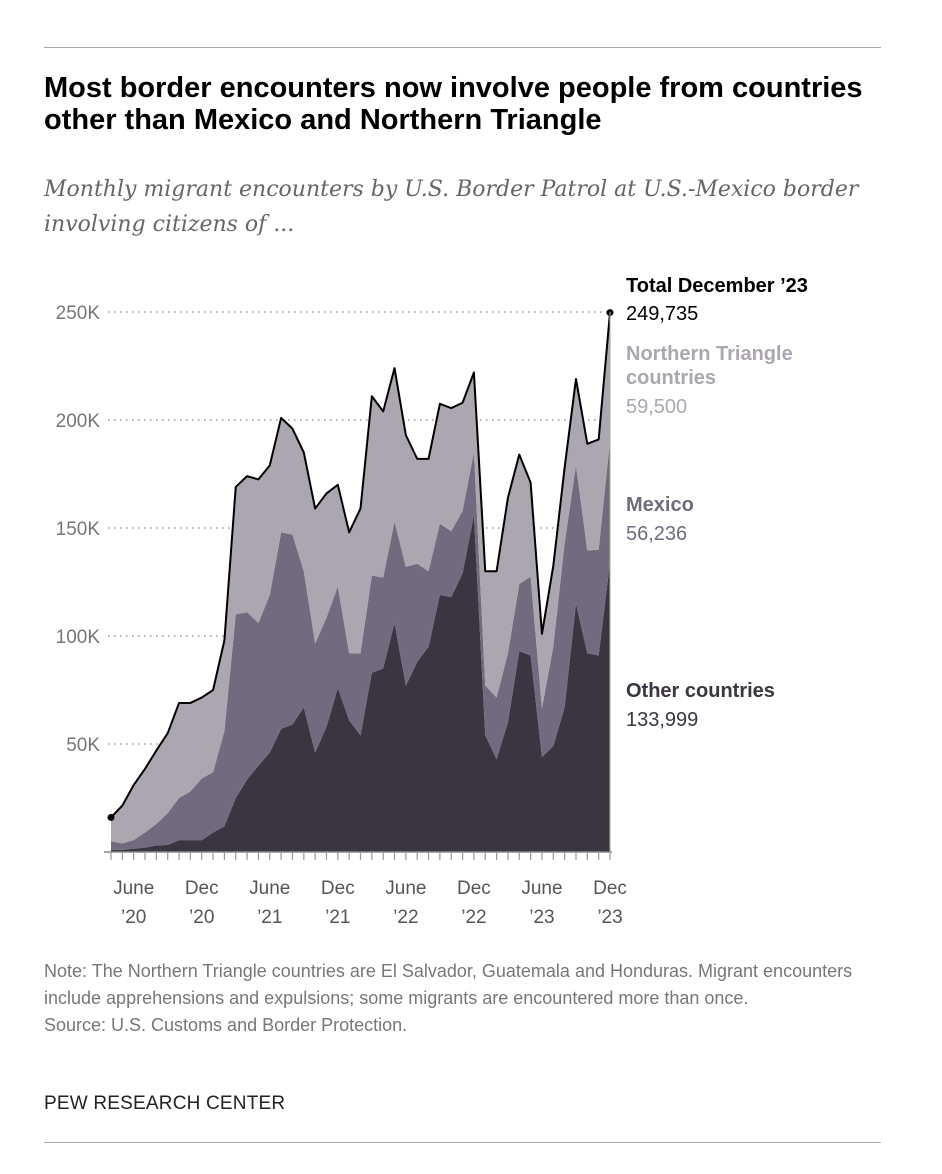  Describe the element at coordinates (656, 407) in the screenshot. I see `northern-triangle-value: 59,500` at that location.